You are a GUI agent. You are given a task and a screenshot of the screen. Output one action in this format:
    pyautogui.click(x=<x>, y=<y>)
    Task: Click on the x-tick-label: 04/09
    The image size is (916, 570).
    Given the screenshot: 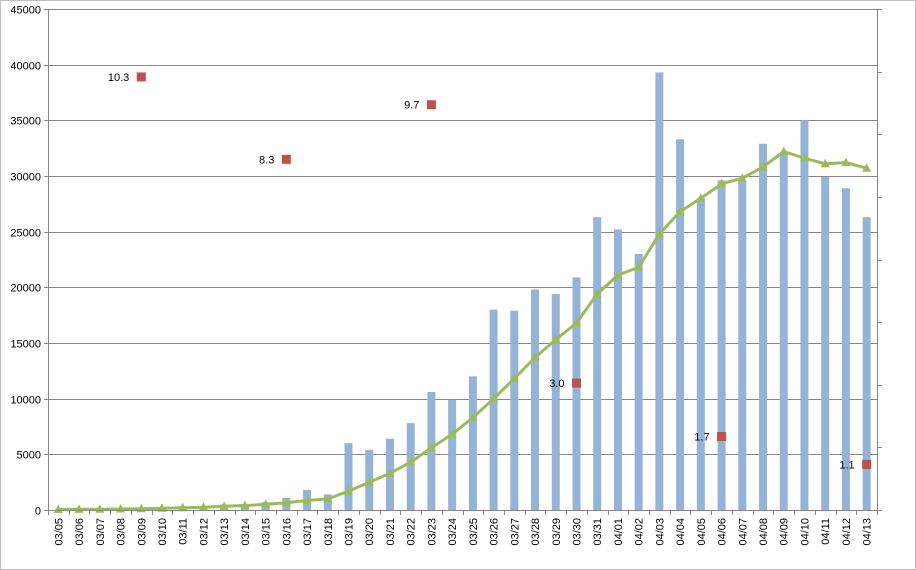 What is the action you would take?
    pyautogui.click(x=785, y=532)
    